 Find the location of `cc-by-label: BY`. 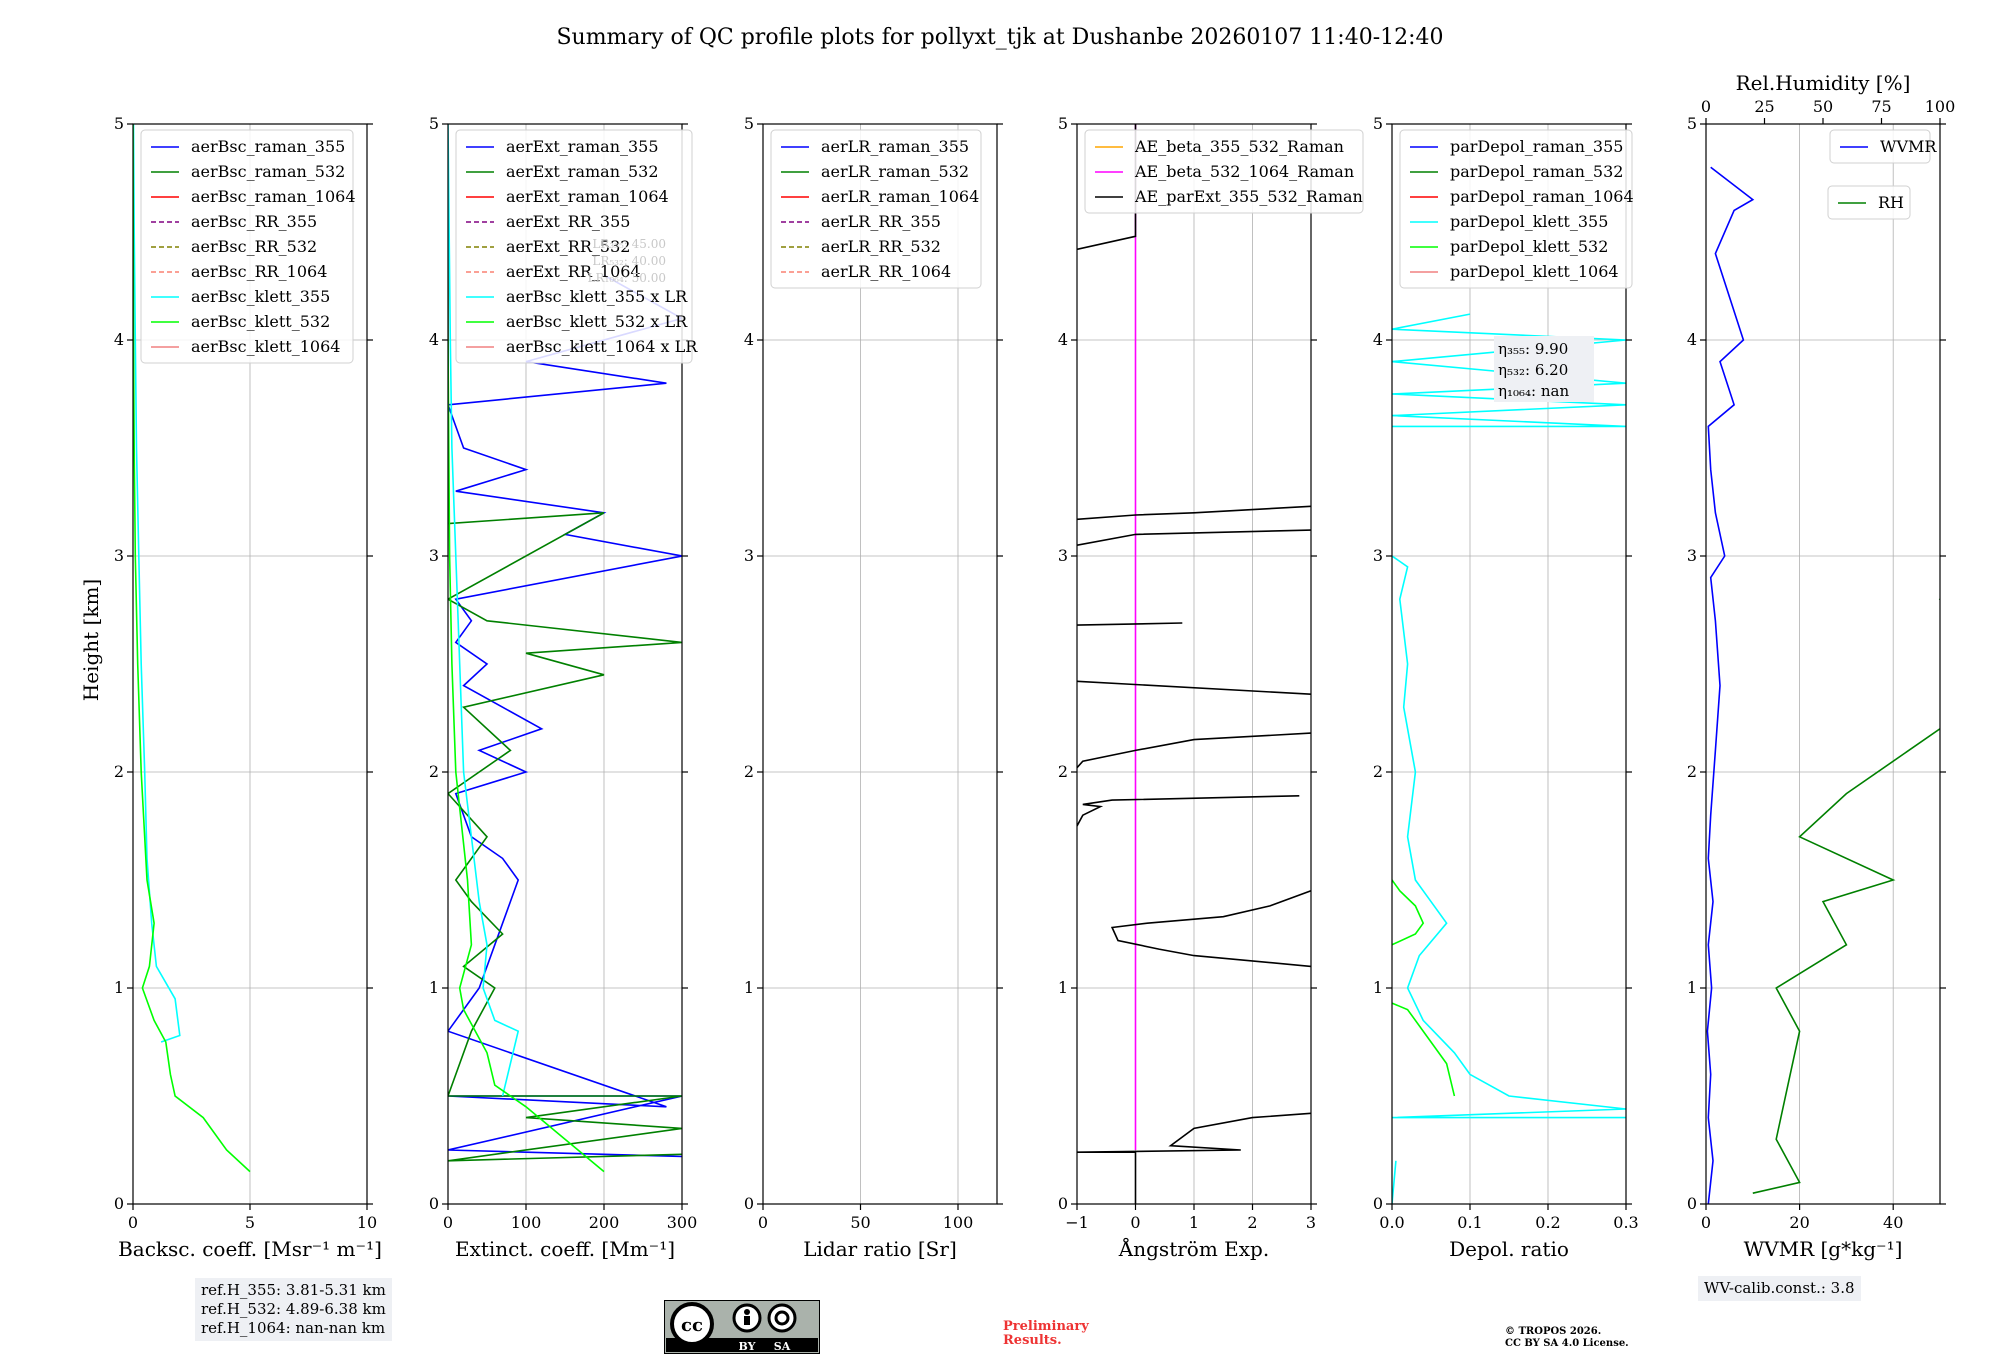

cc-by-label: BY is located at coordinates (747, 1346).